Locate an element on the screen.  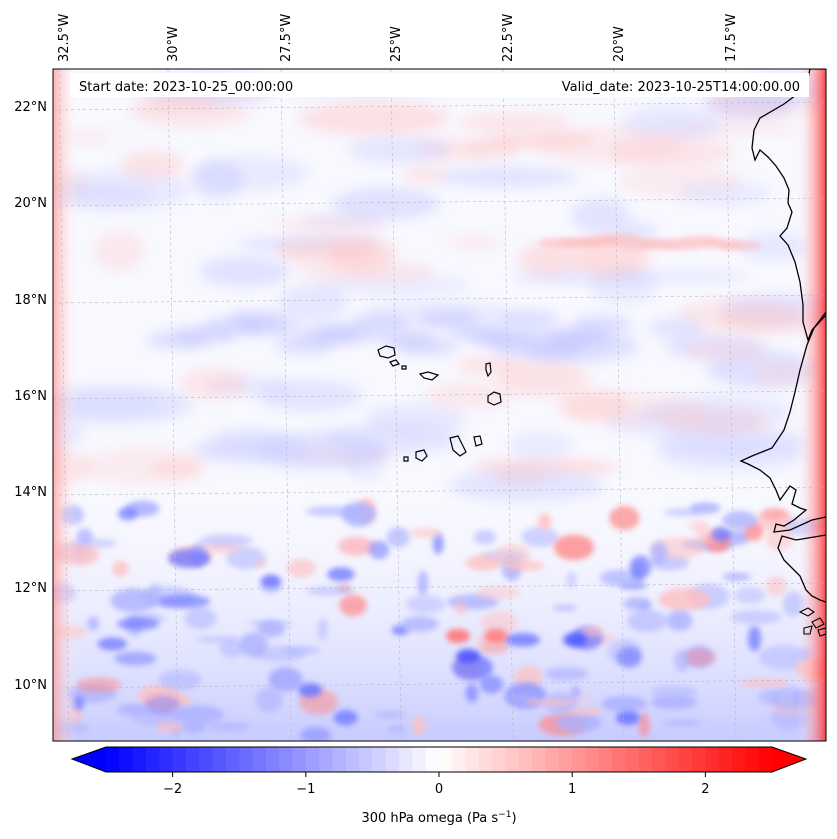
gambia-guinea-coastline is located at coordinates (801, 568).